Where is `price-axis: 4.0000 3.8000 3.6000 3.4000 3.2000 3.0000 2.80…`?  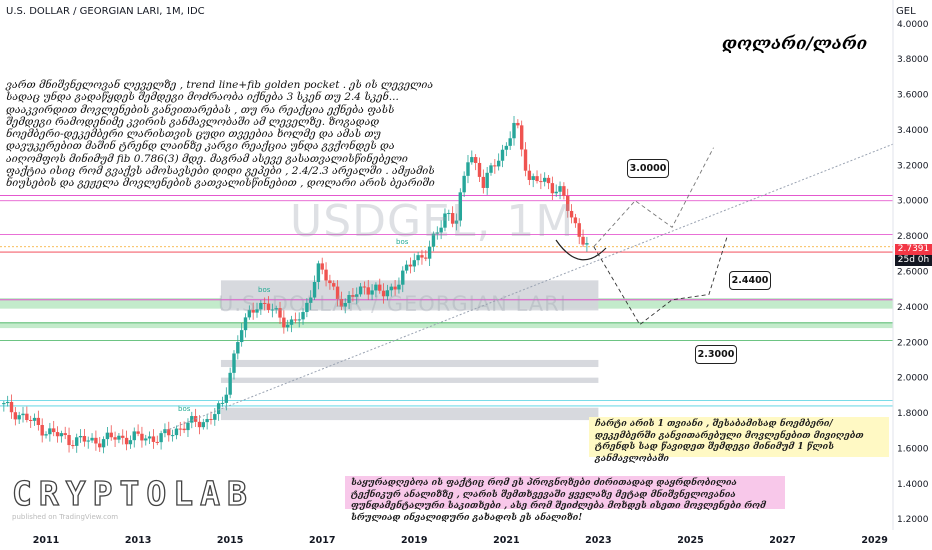
price-axis: 4.0000 3.8000 3.6000 3.4000 3.2000 3.0000 2.80… is located at coordinates (913, 272).